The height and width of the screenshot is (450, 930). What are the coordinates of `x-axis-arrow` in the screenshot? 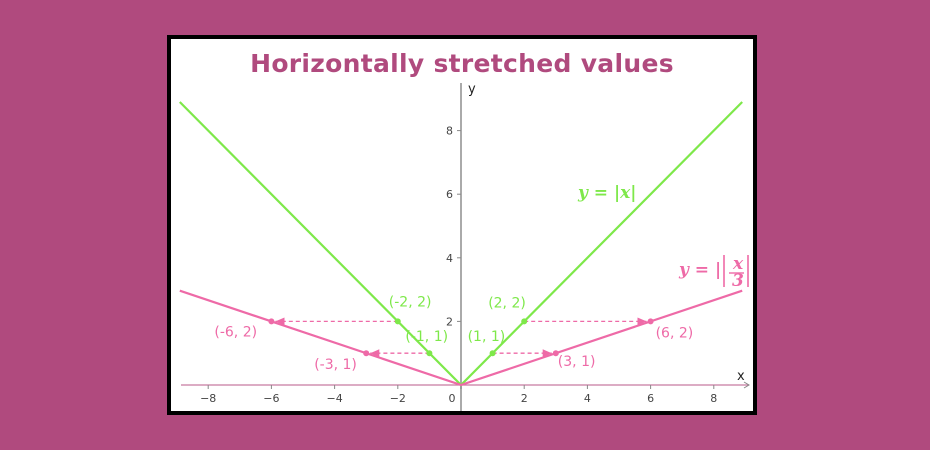 It's located at (746, 385).